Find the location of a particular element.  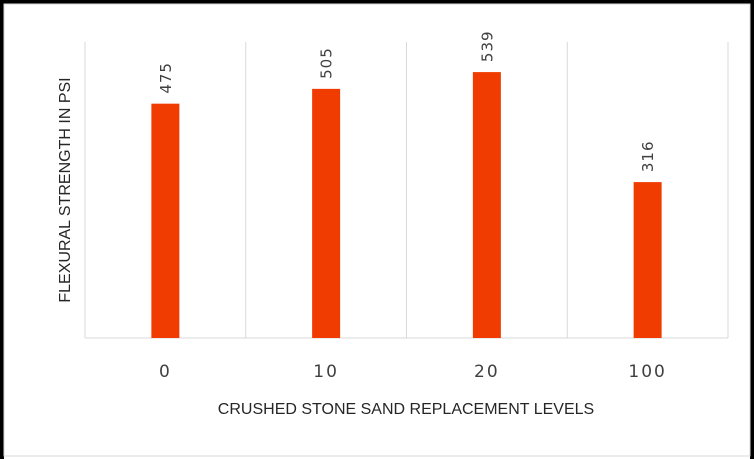

x-axis-title: CRUSHED STONE SAND REPLACEMENT LEVELS is located at coordinates (406, 409).